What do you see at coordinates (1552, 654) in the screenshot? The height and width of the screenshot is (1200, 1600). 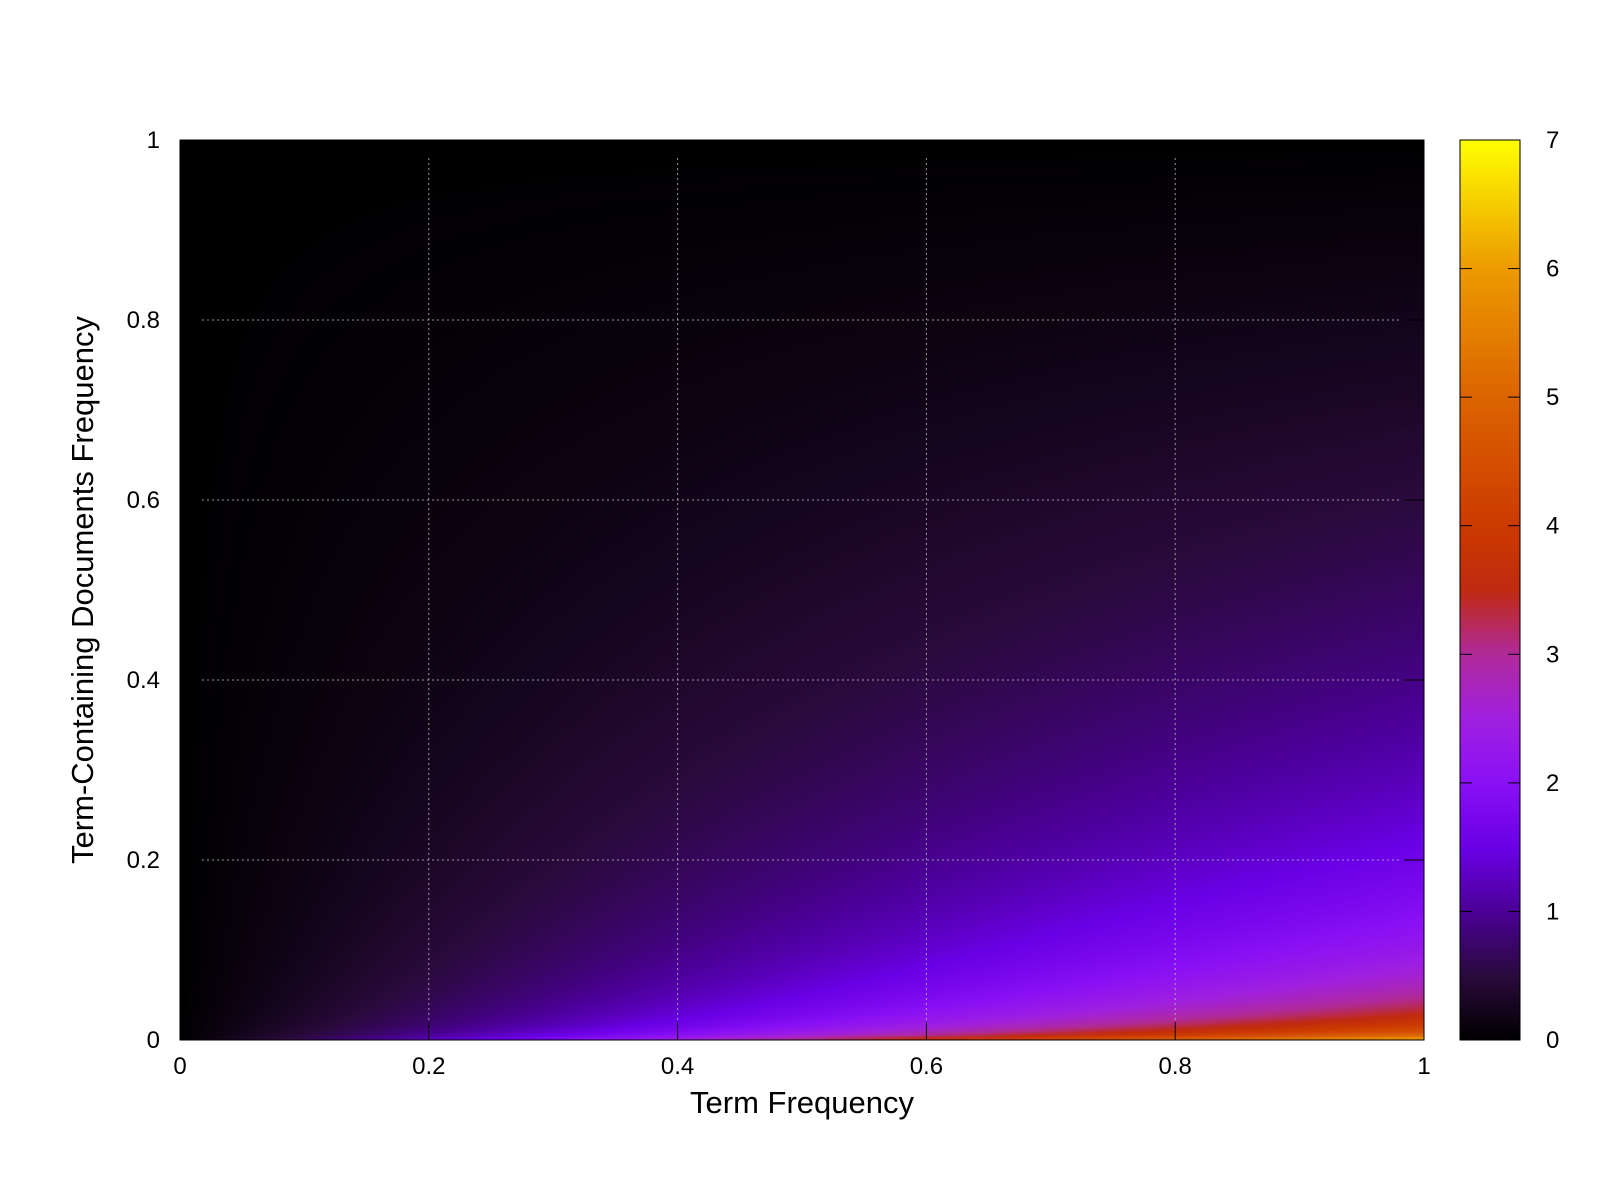 I see `colorbar-tick-label: 3` at bounding box center [1552, 654].